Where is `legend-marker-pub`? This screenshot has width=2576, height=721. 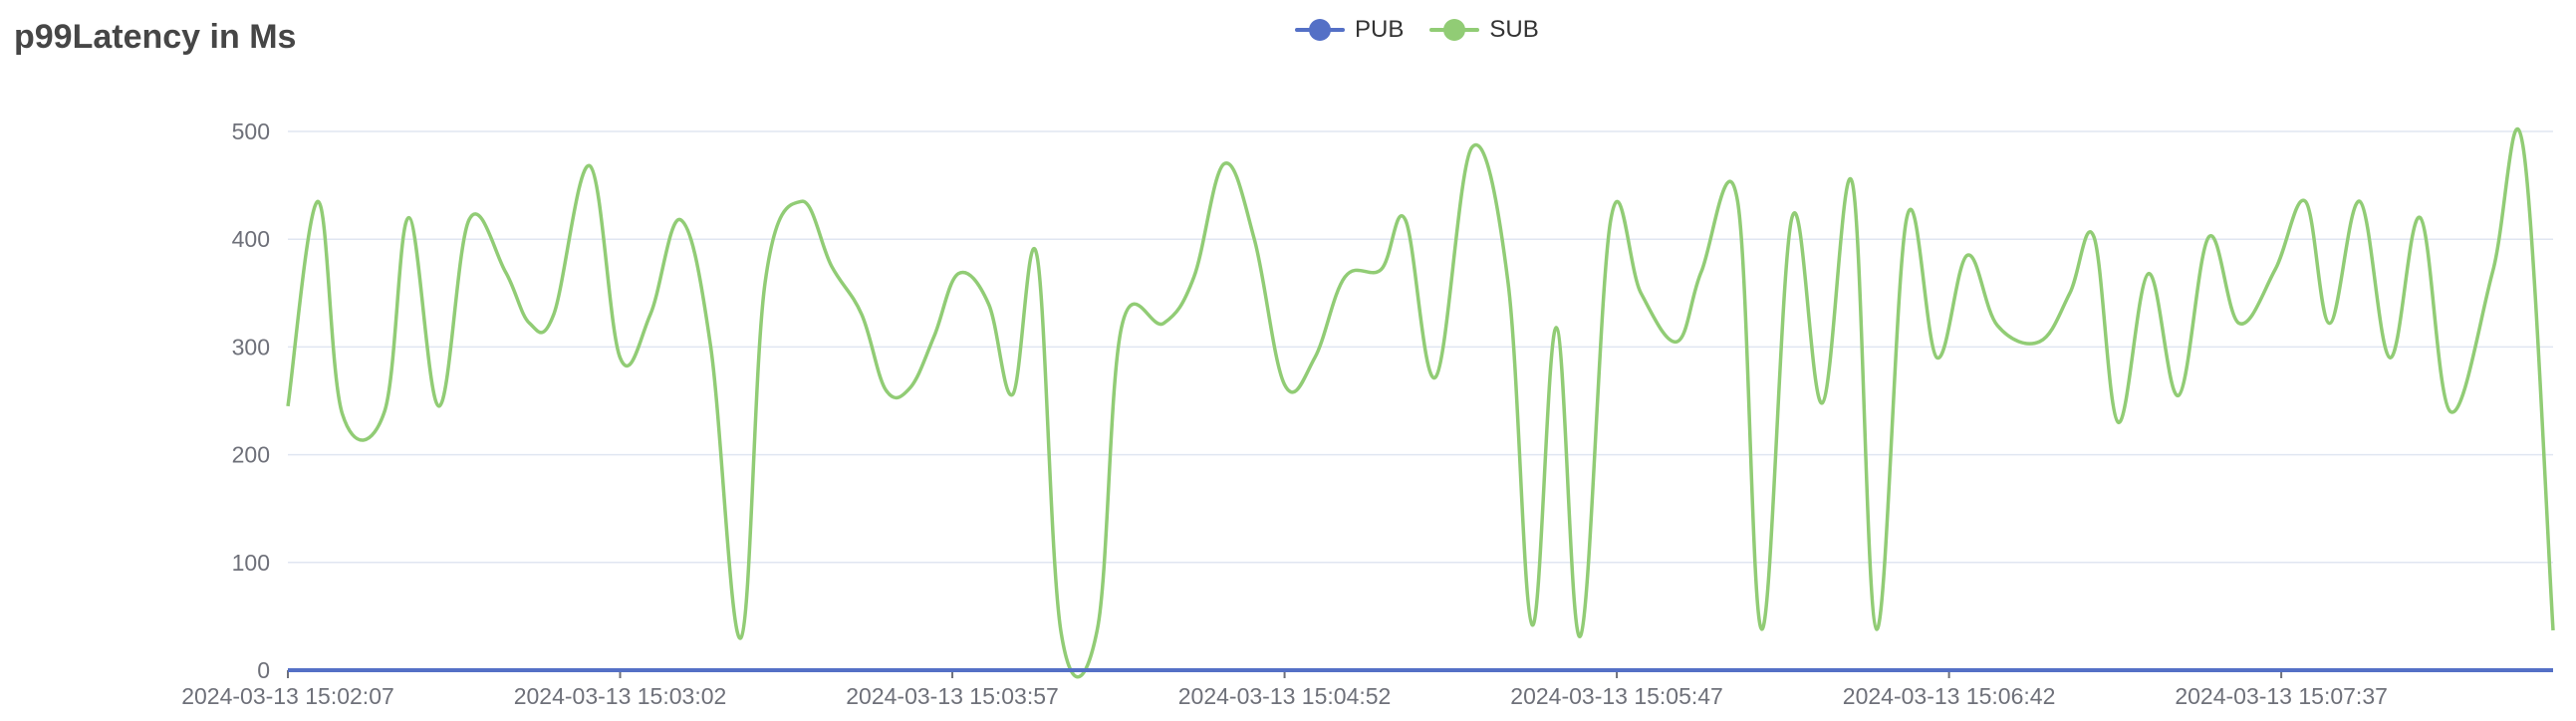
legend-marker-pub is located at coordinates (1320, 30).